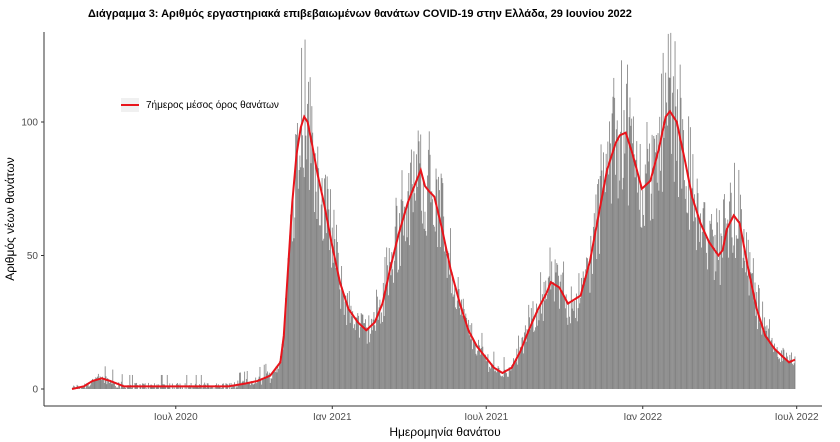  I want to click on x-axis-label: Ημερομηνία θανάτου, so click(444, 432).